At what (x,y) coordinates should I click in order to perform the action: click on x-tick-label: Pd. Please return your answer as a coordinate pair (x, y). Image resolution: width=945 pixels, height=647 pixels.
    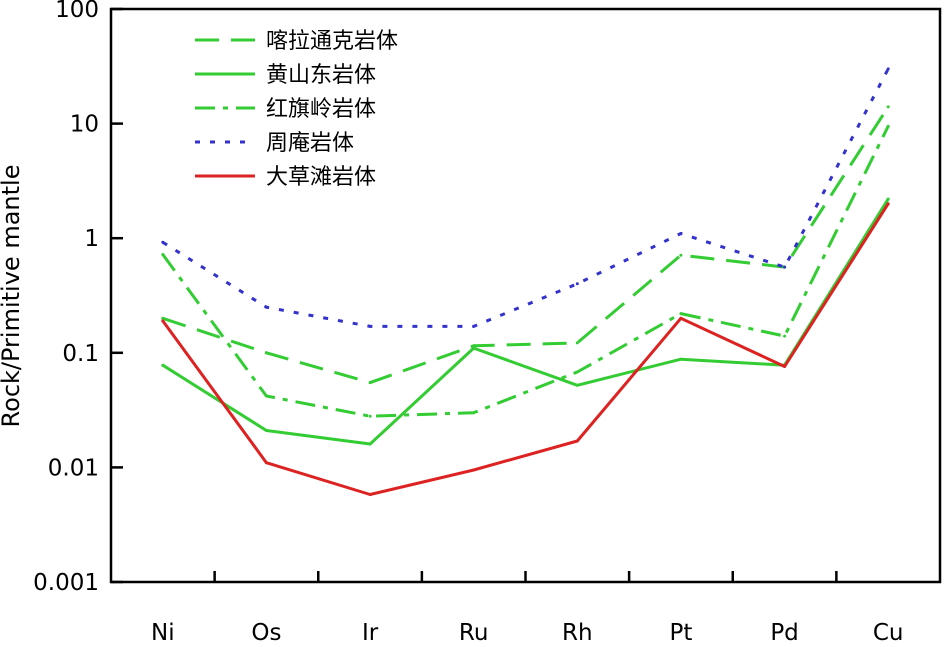
    Looking at the image, I should click on (784, 631).